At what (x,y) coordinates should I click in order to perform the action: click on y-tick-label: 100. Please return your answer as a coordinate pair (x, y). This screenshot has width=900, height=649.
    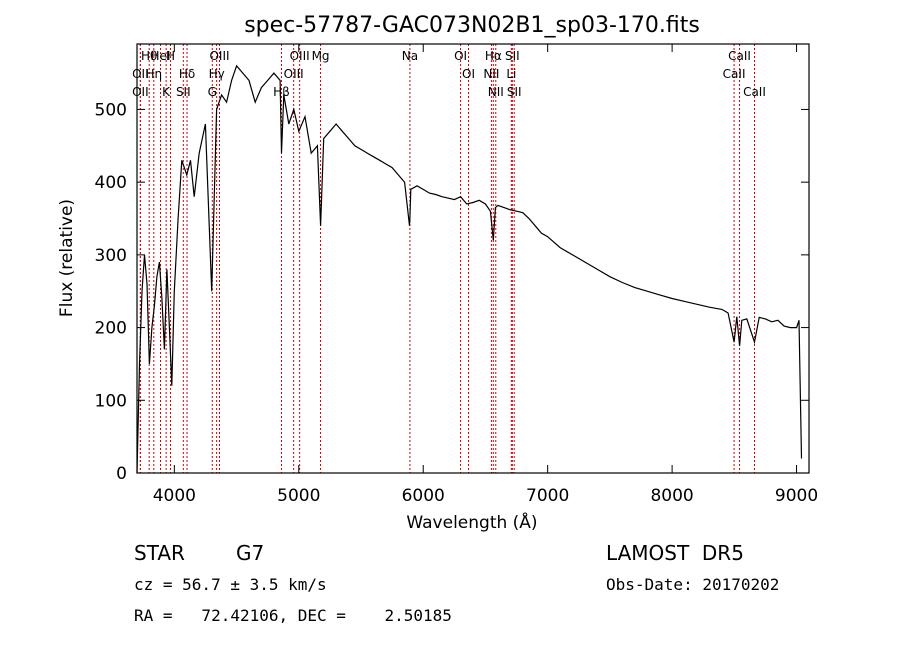
    Looking at the image, I should click on (111, 401).